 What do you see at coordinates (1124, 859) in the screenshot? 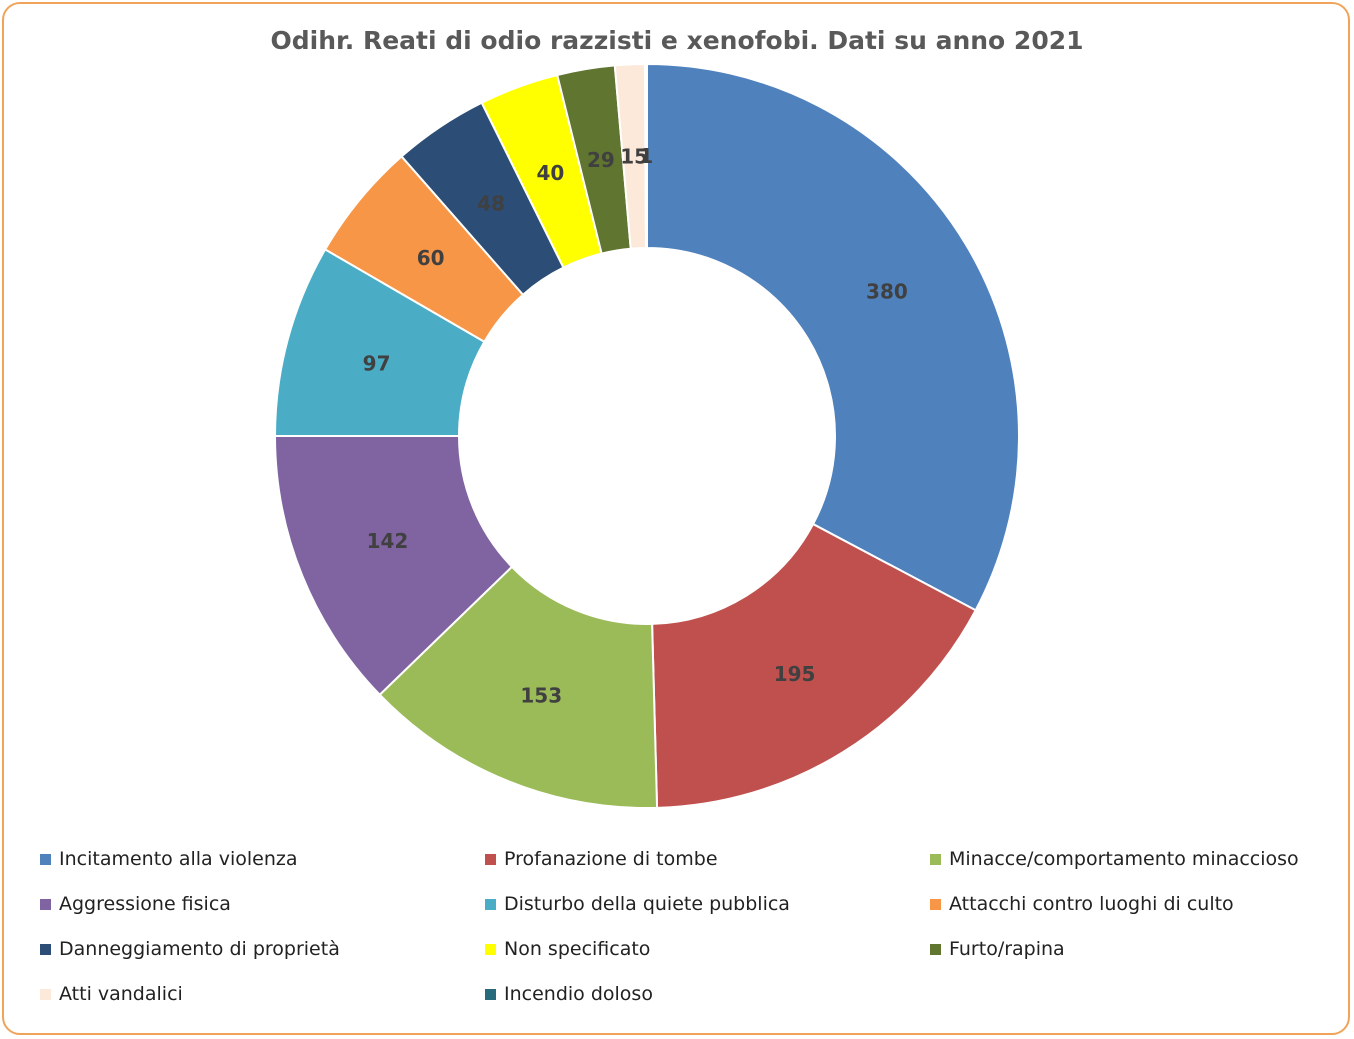
I see `legend-label: Minacce/comportamento minaccioso` at bounding box center [1124, 859].